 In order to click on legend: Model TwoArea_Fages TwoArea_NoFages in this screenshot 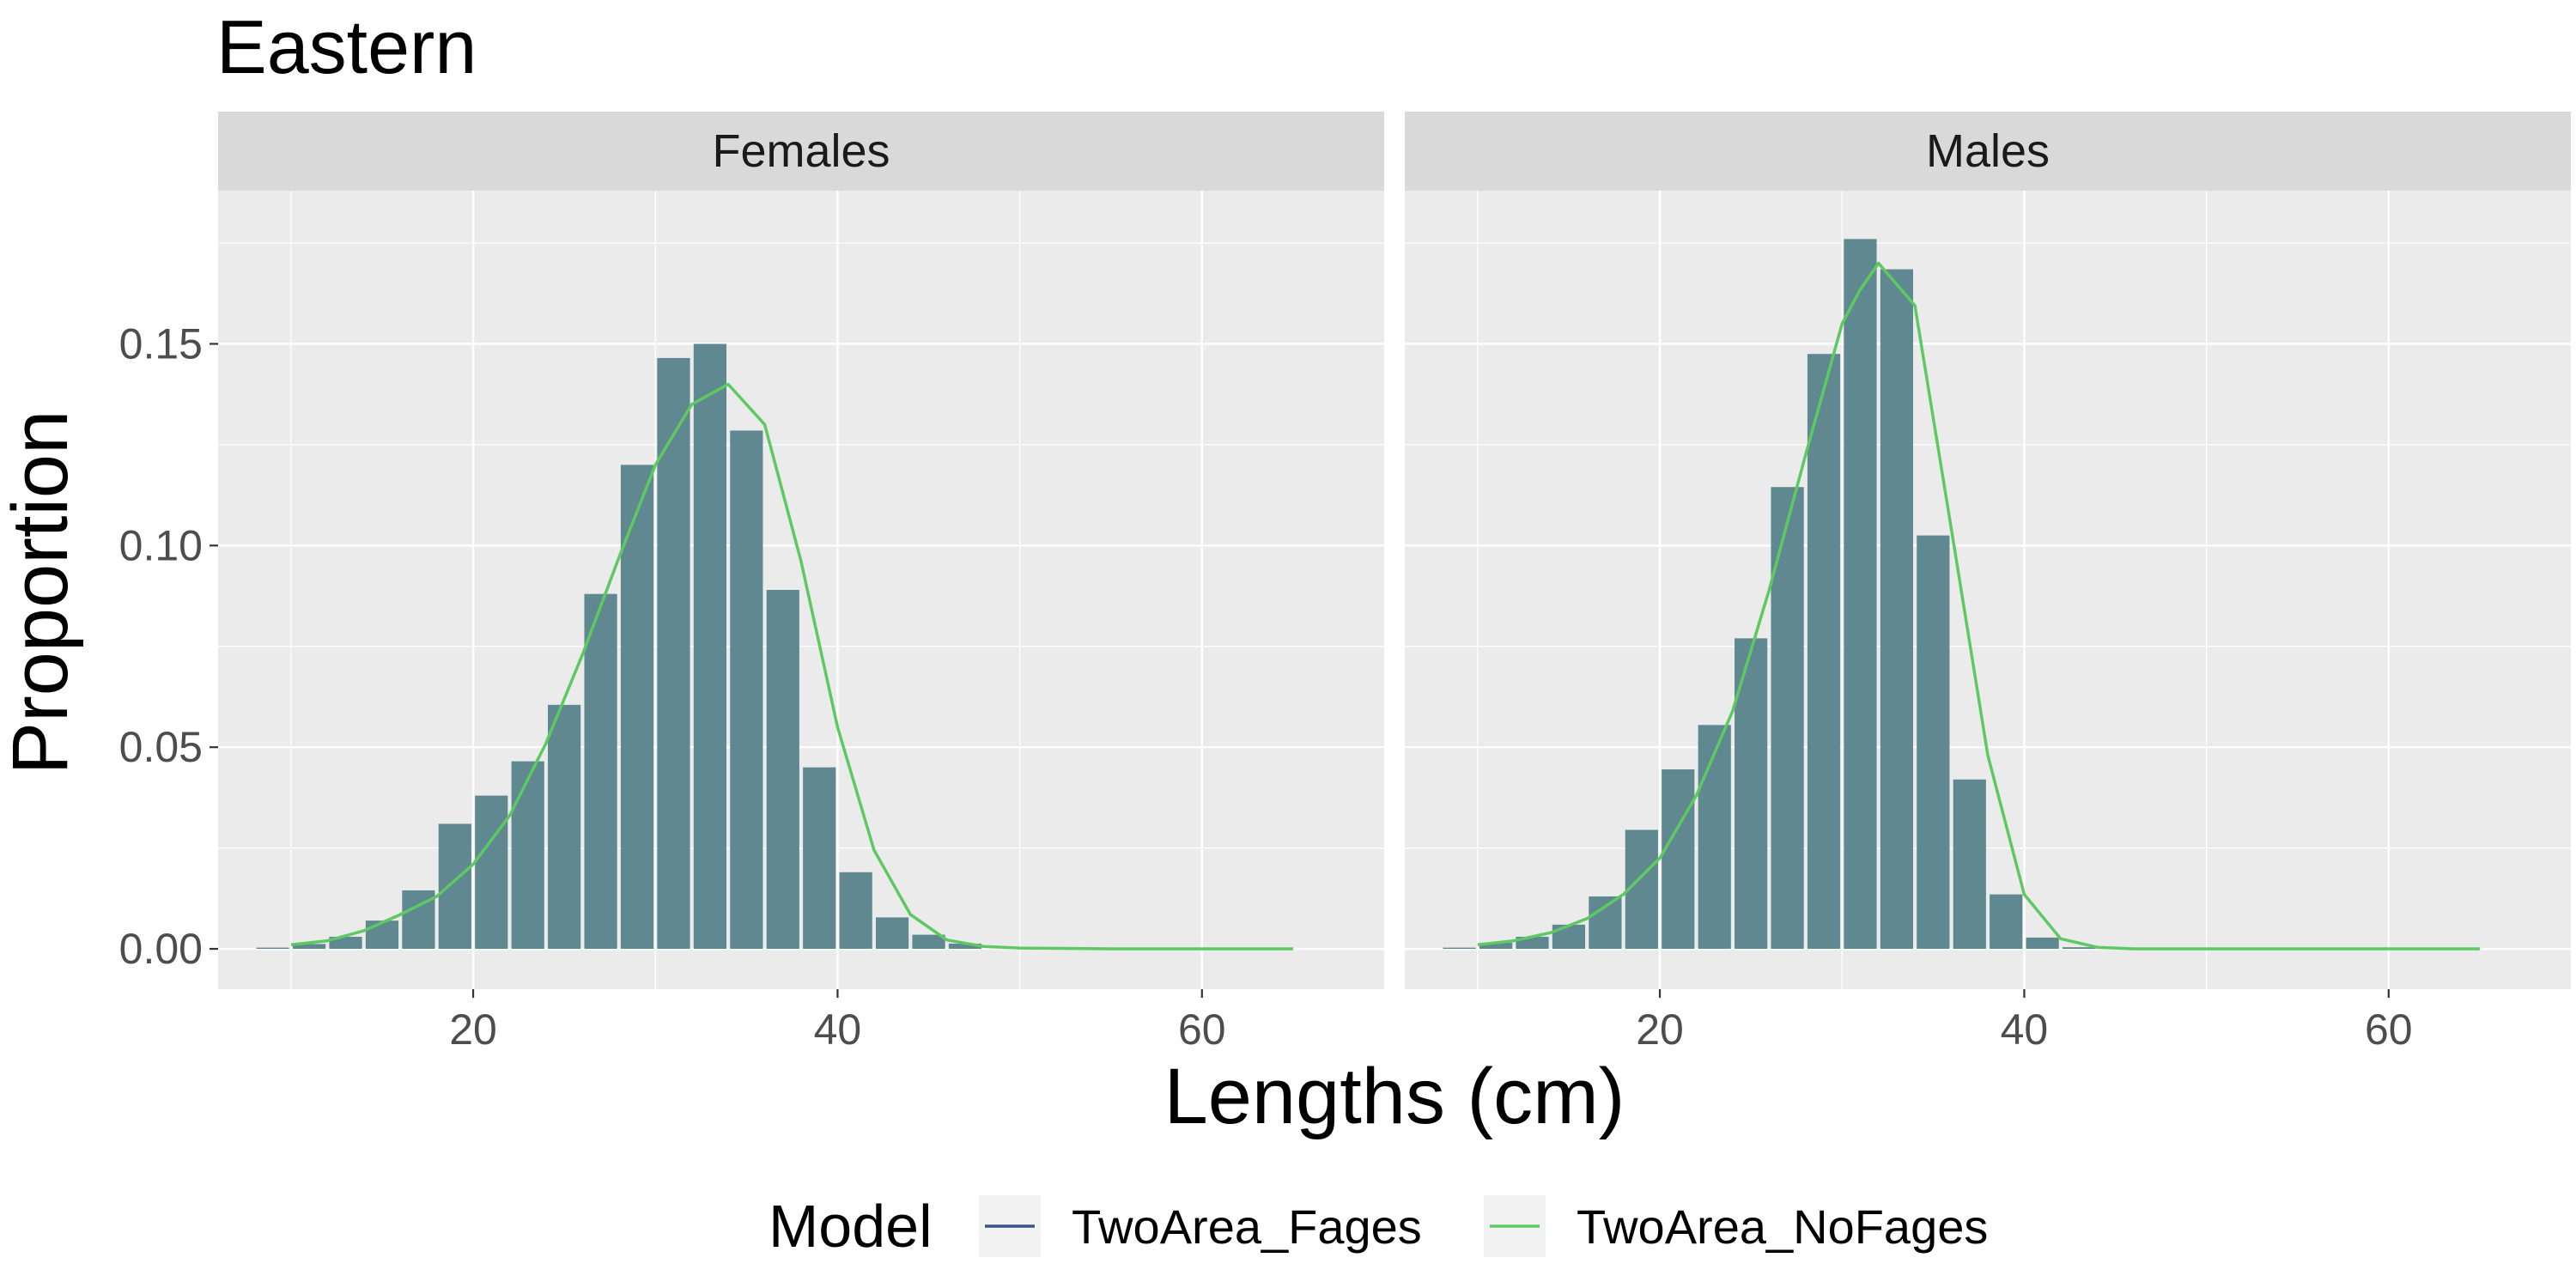, I will do `click(1378, 1226)`.